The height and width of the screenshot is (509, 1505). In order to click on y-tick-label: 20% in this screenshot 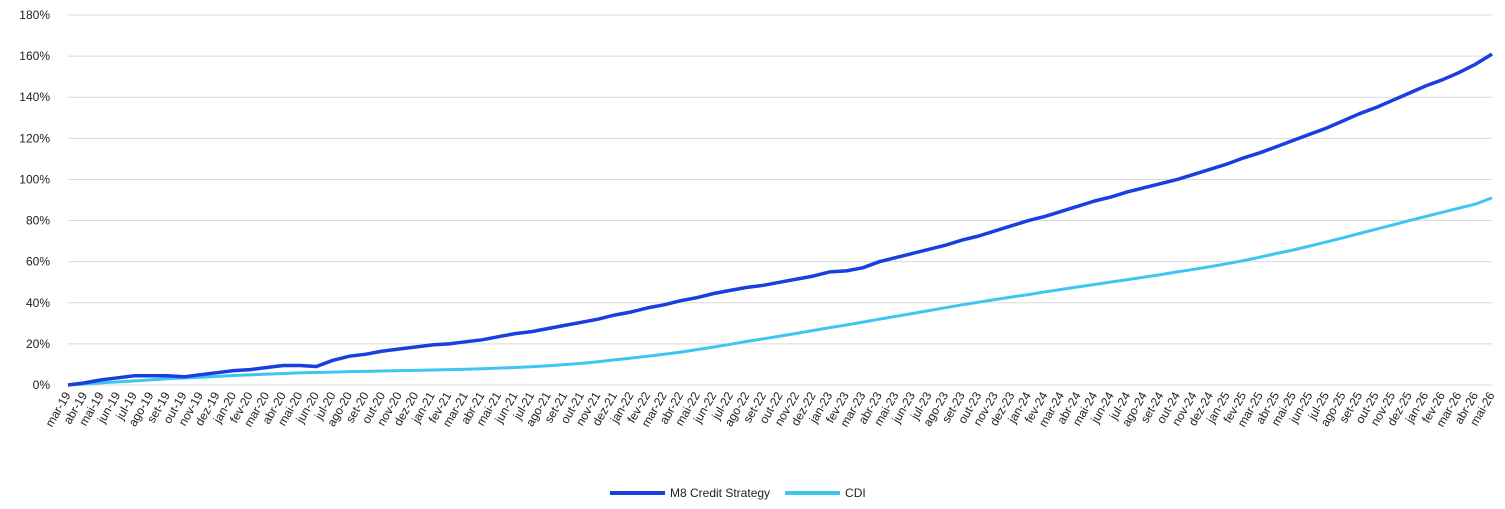, I will do `click(38, 344)`.